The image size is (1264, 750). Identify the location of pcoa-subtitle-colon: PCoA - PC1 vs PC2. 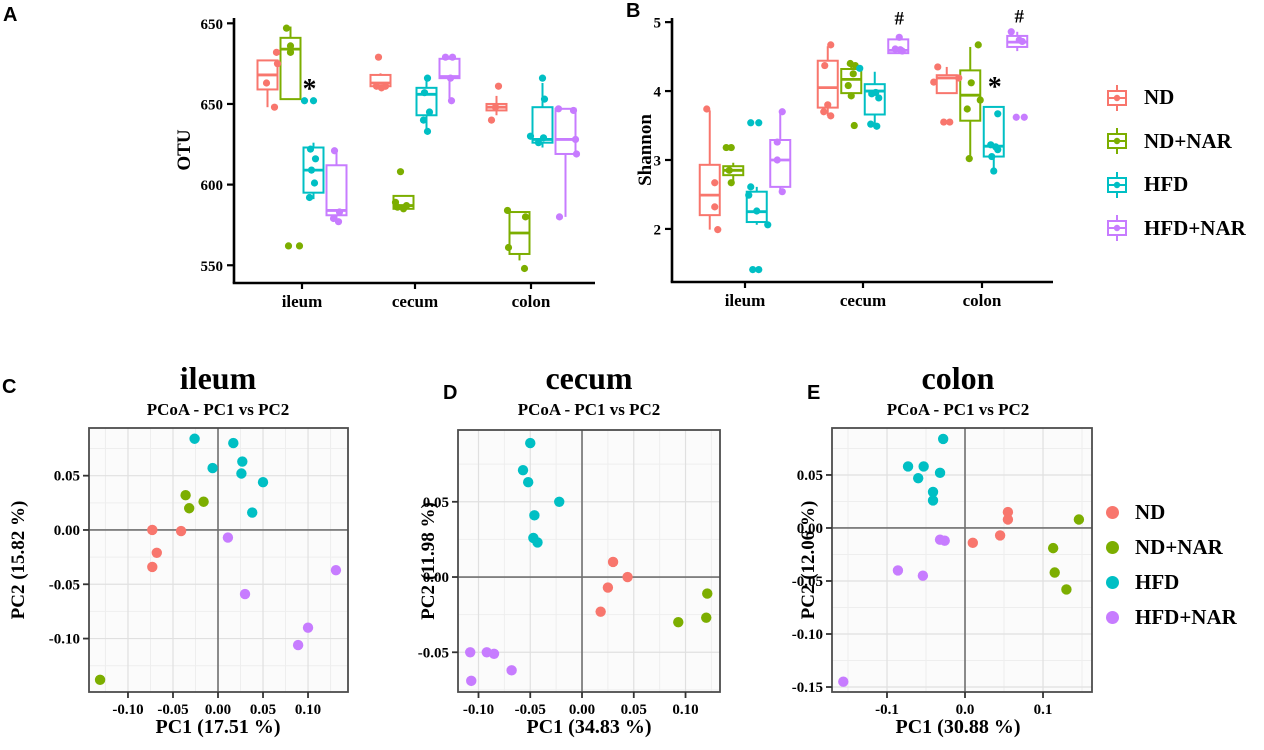
(958, 409).